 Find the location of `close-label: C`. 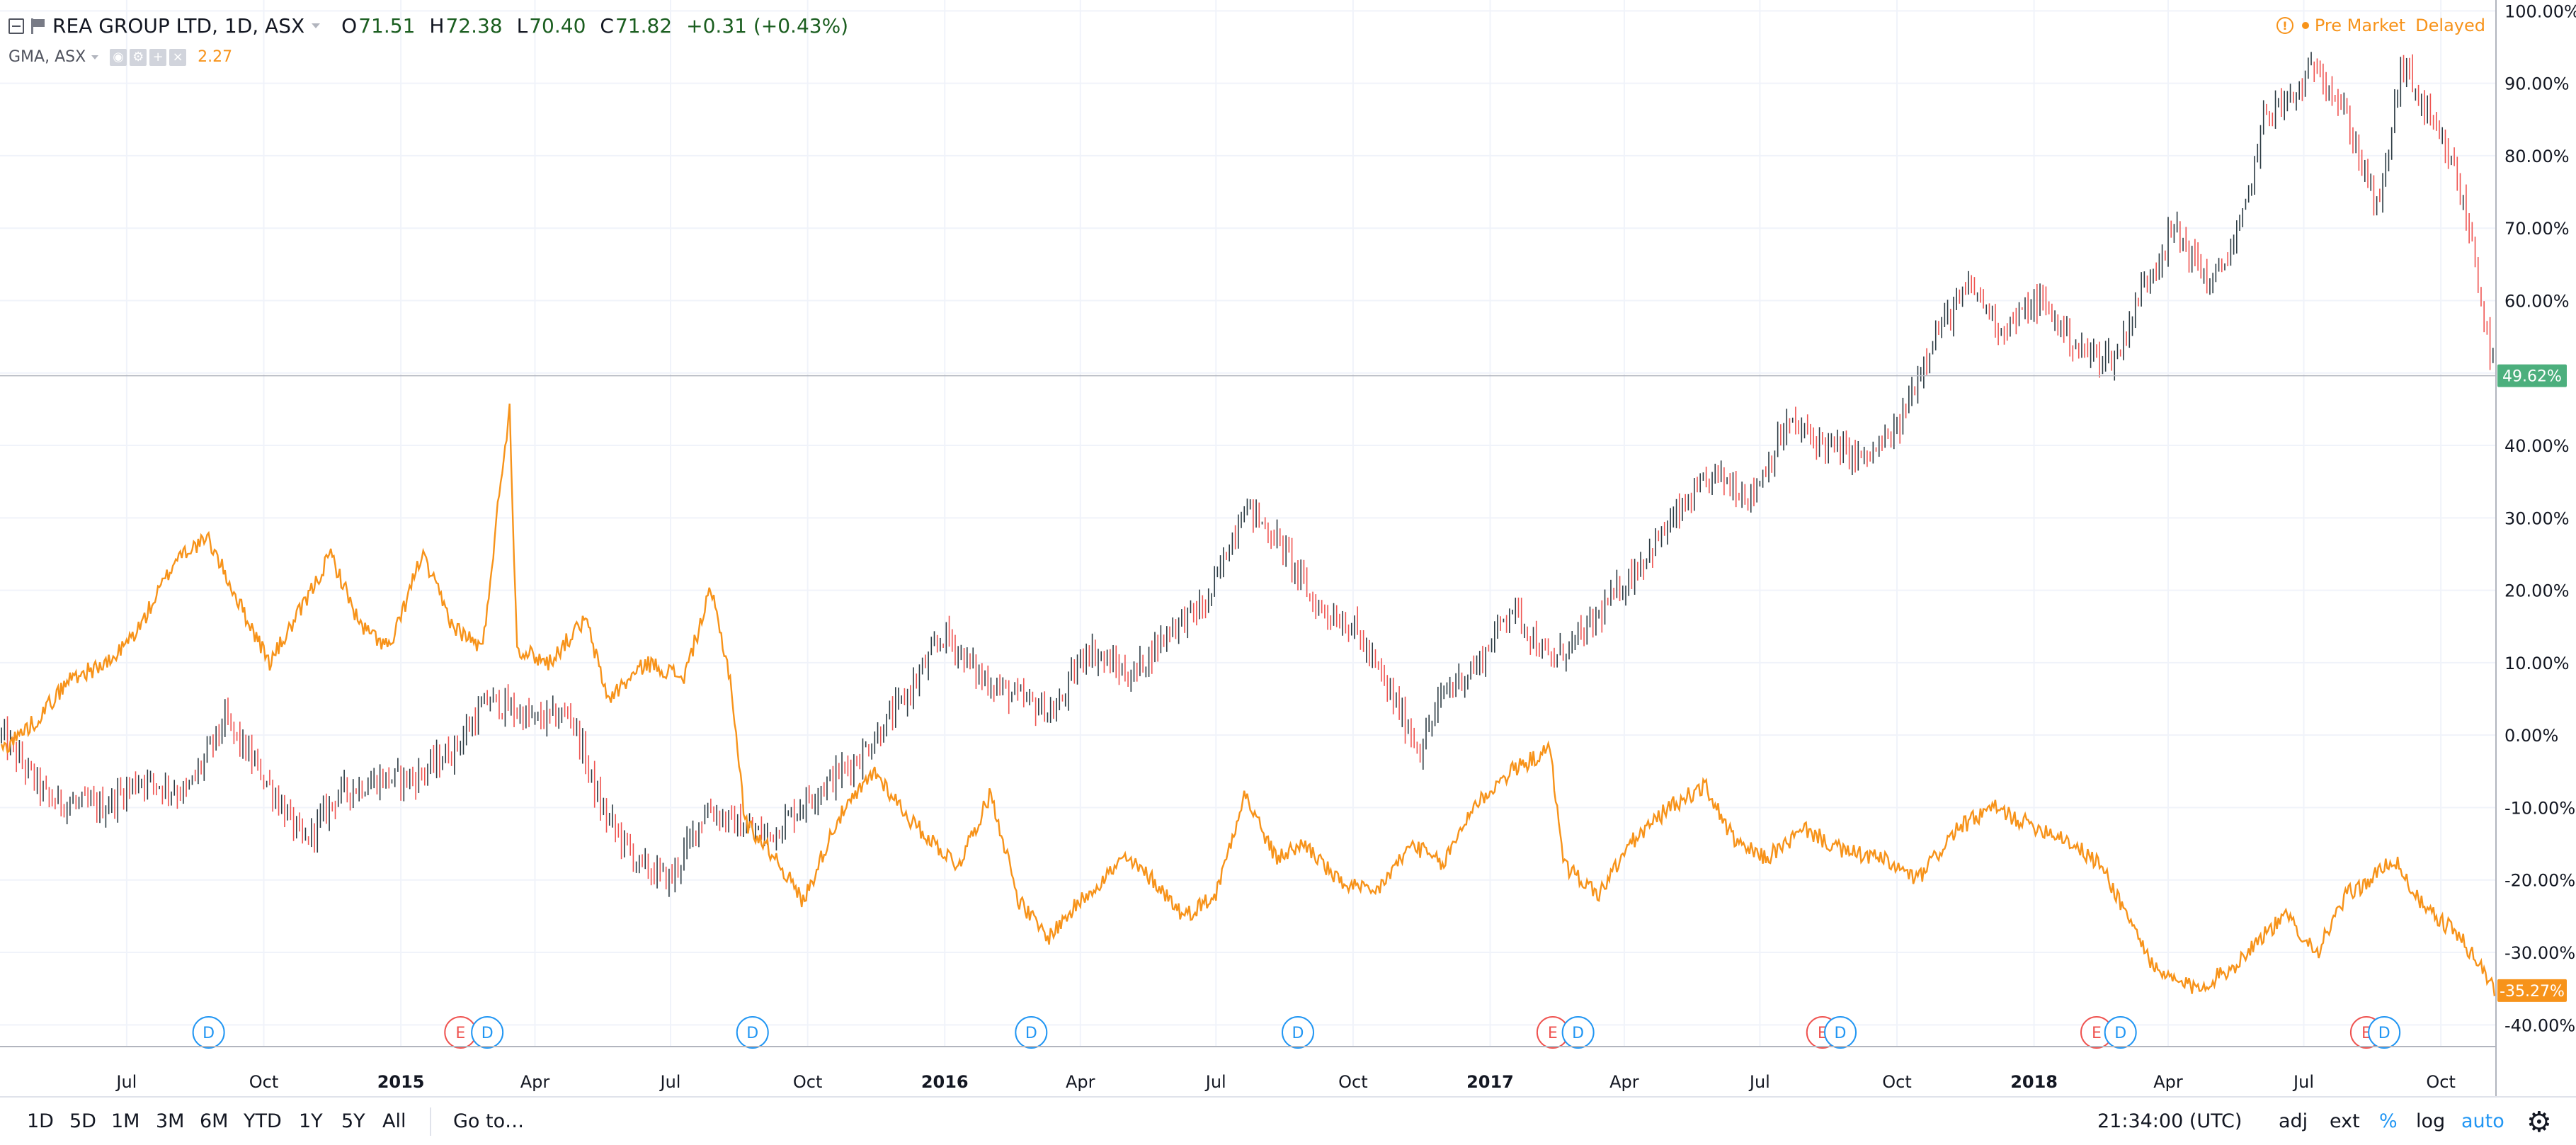

close-label: C is located at coordinates (607, 26).